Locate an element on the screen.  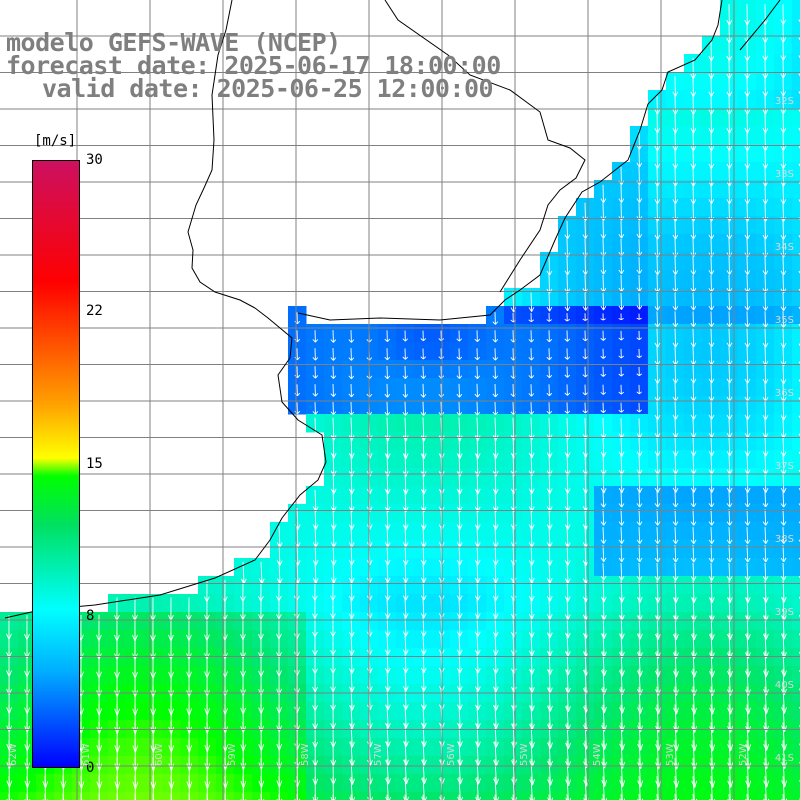
colorbar-unit-label: [m/s] is located at coordinates (55, 141).